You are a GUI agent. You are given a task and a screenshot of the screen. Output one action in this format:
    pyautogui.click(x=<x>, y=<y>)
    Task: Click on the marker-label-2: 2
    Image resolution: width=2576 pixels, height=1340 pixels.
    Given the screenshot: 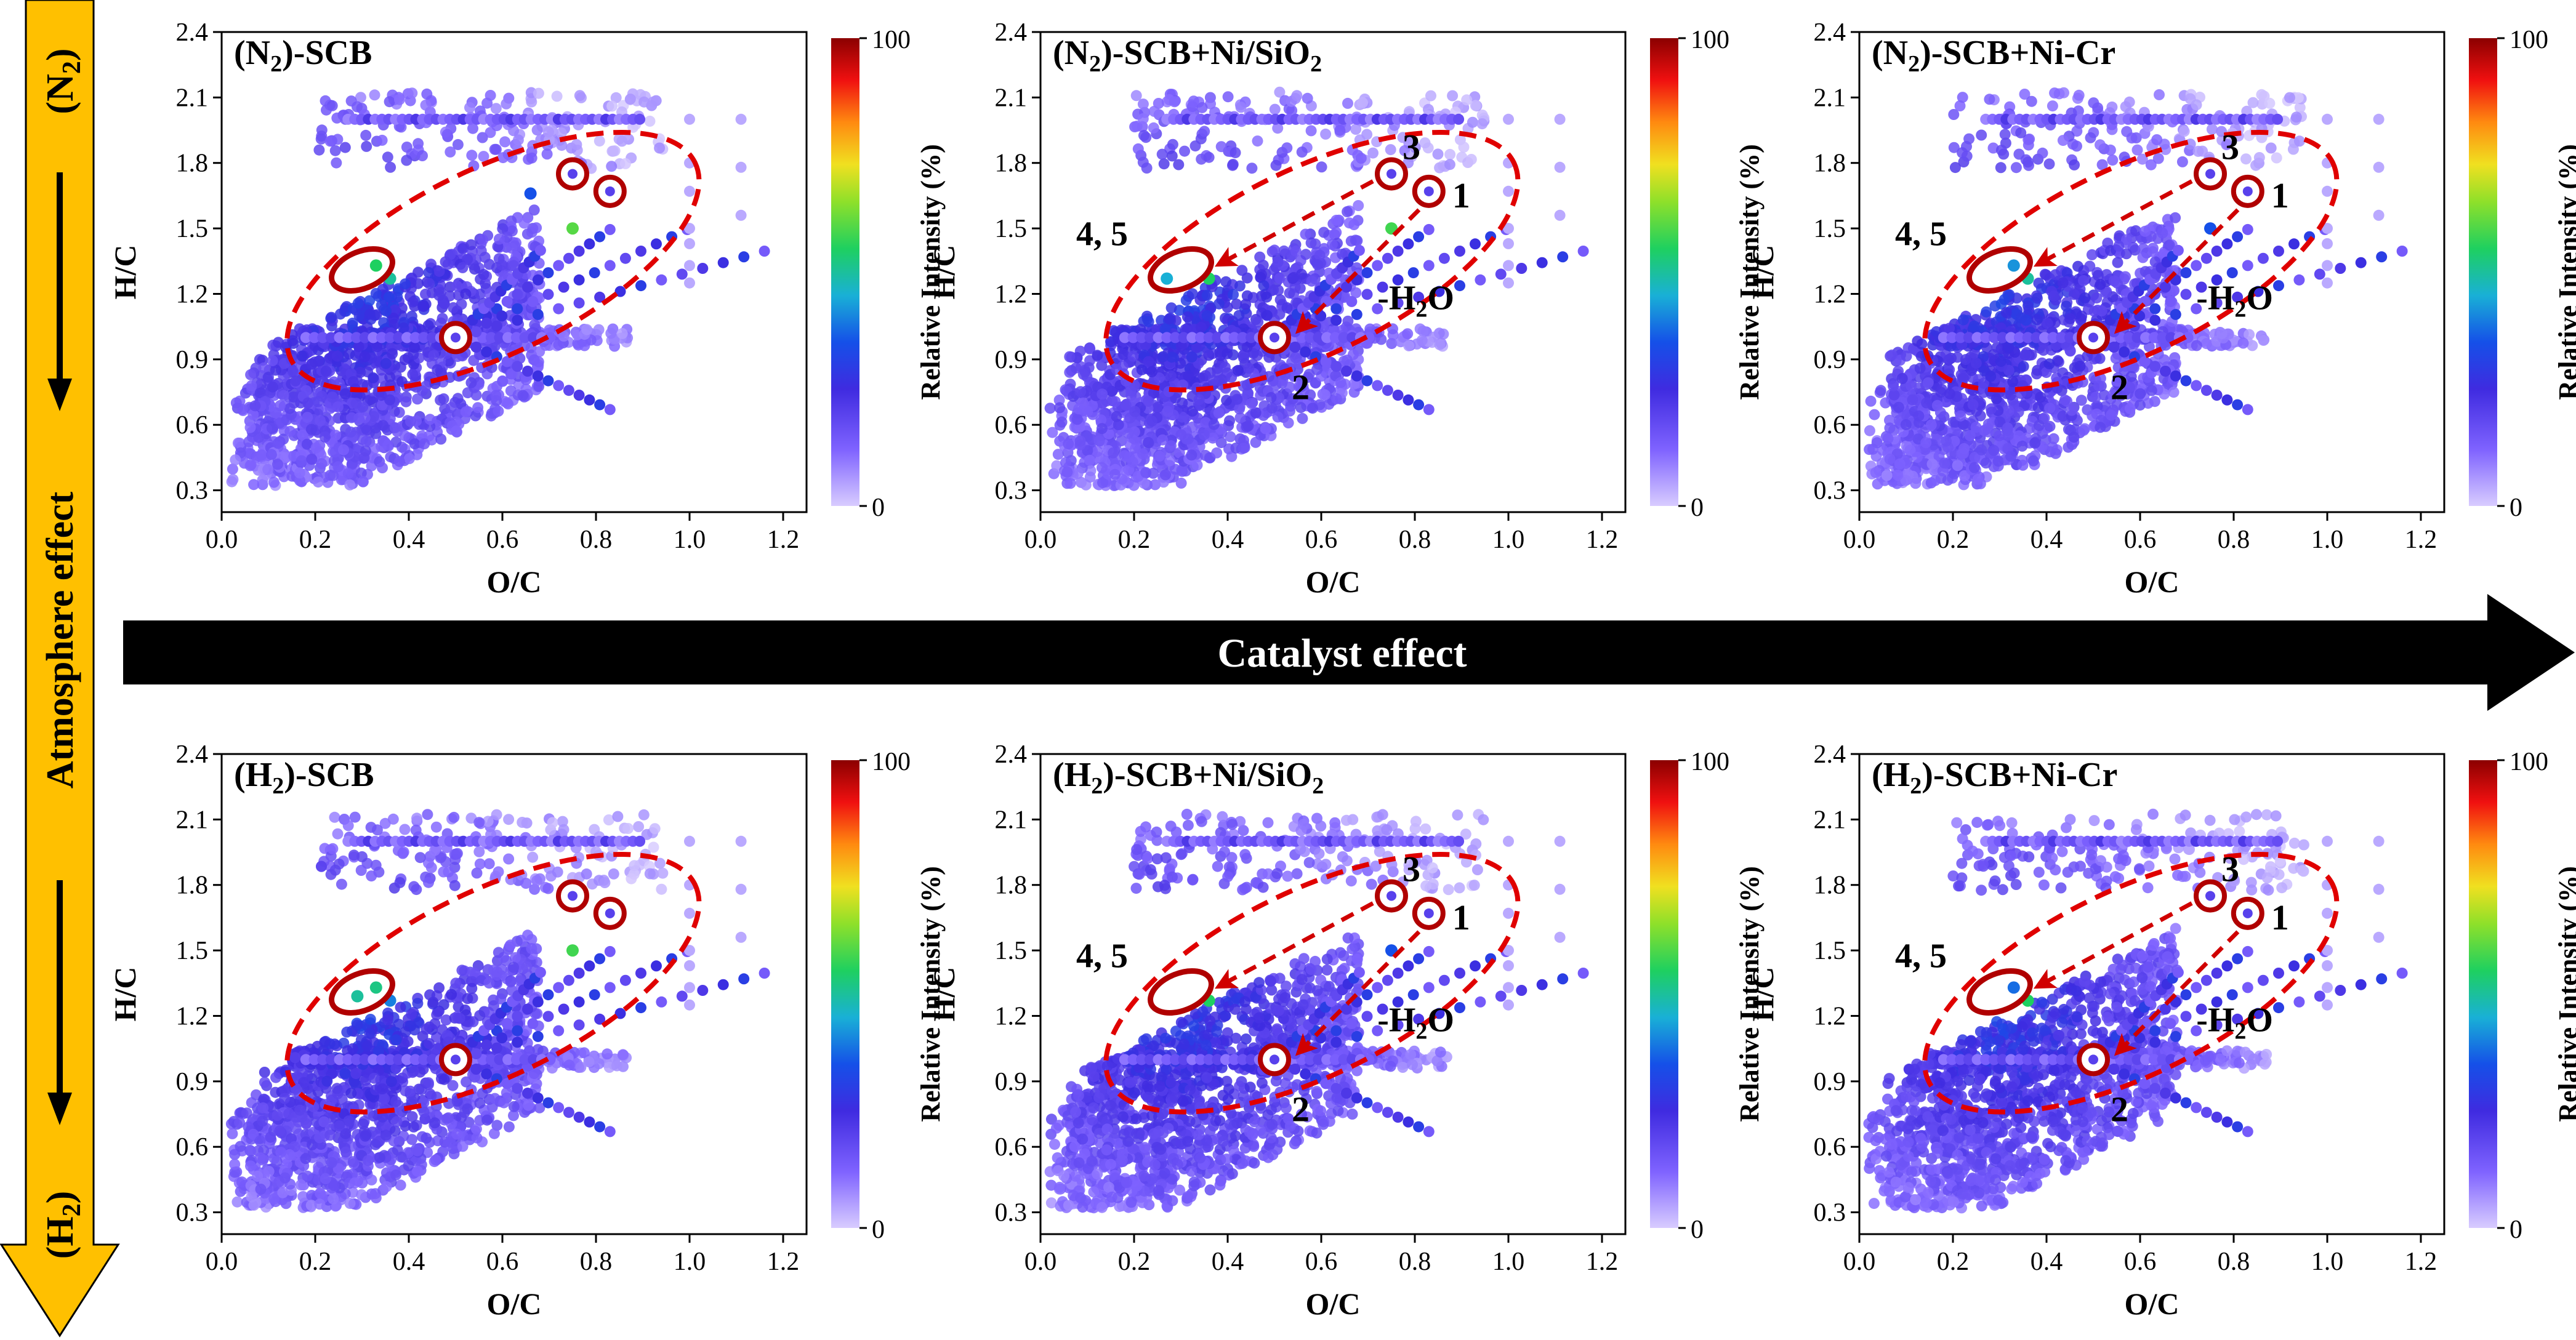 What is the action you would take?
    pyautogui.click(x=1301, y=387)
    